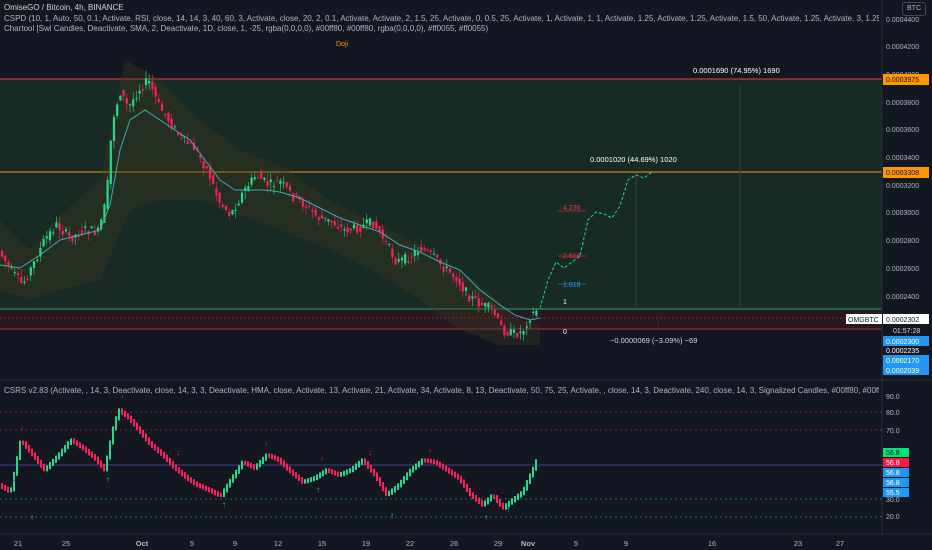  What do you see at coordinates (32, 517) in the screenshot?
I see `buy-arrow-icon: ↑` at bounding box center [32, 517].